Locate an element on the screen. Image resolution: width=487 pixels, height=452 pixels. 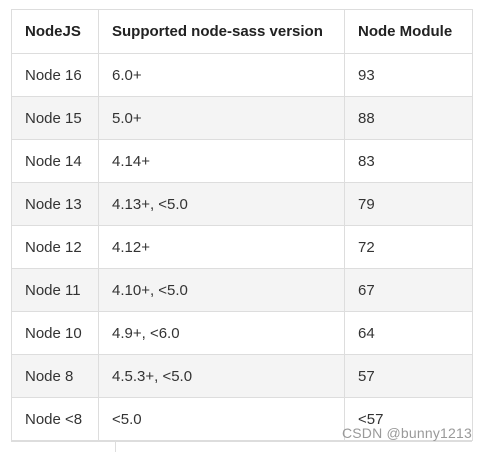
cell-node-sass-version: <5.0 is located at coordinates (221, 419).